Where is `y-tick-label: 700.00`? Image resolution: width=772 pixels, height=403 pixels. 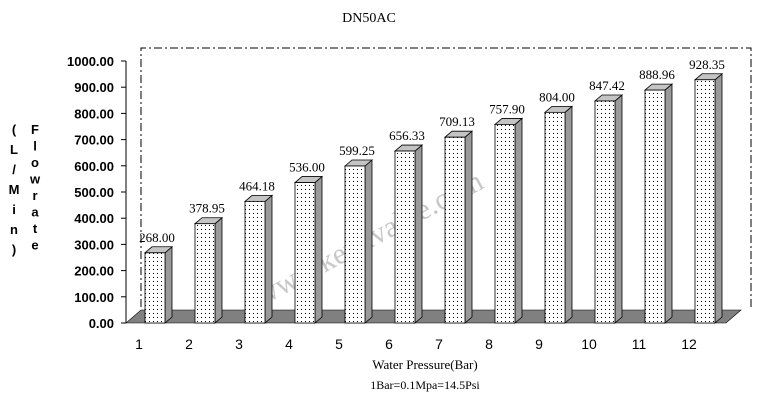
y-tick-label: 700.00 is located at coordinates (94, 140).